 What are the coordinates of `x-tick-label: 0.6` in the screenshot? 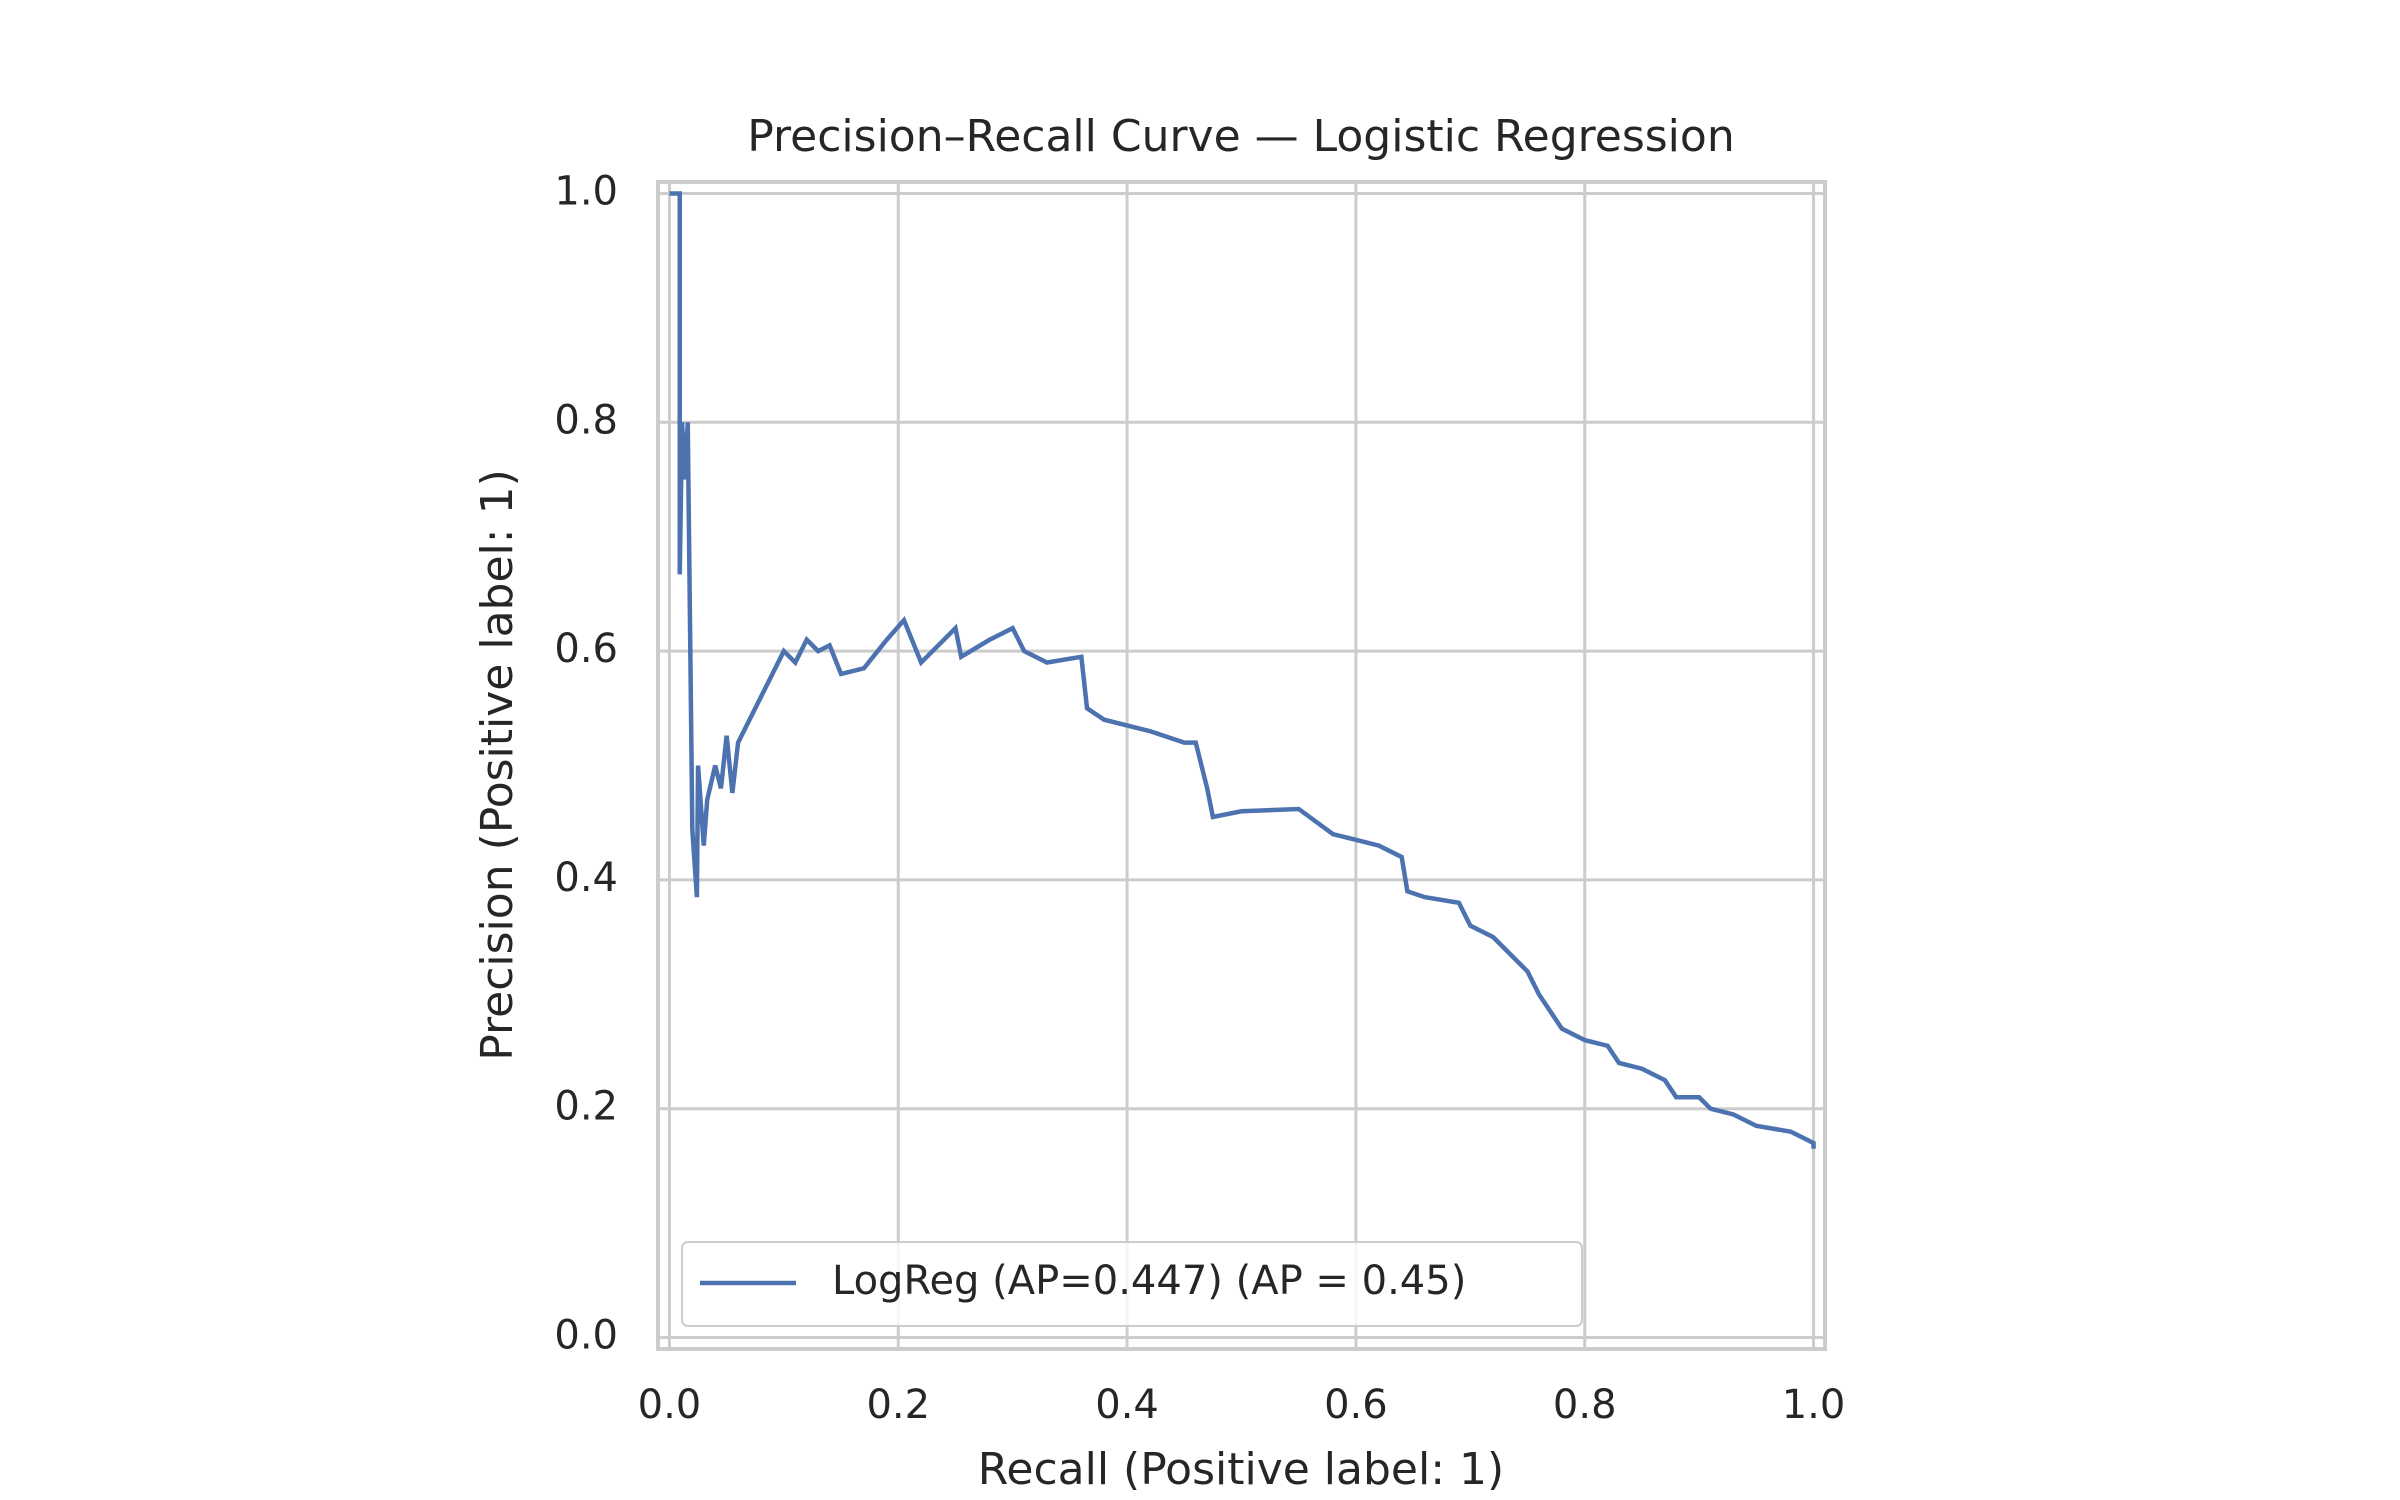 It's located at (1356, 1405).